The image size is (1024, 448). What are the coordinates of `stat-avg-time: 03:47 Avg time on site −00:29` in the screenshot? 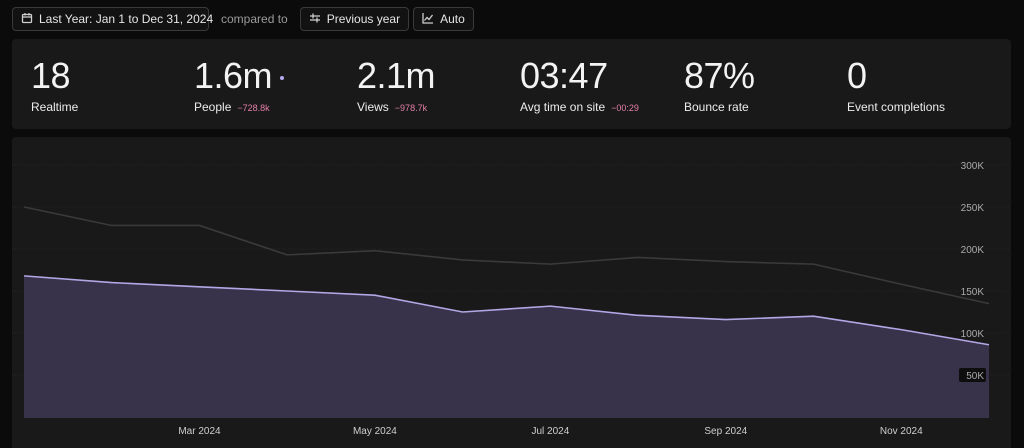 It's located at (579, 85).